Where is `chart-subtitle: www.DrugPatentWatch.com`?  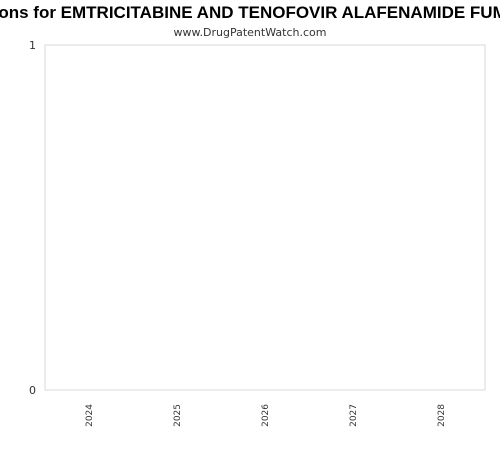 chart-subtitle: www.DrugPatentWatch.com is located at coordinates (250, 32).